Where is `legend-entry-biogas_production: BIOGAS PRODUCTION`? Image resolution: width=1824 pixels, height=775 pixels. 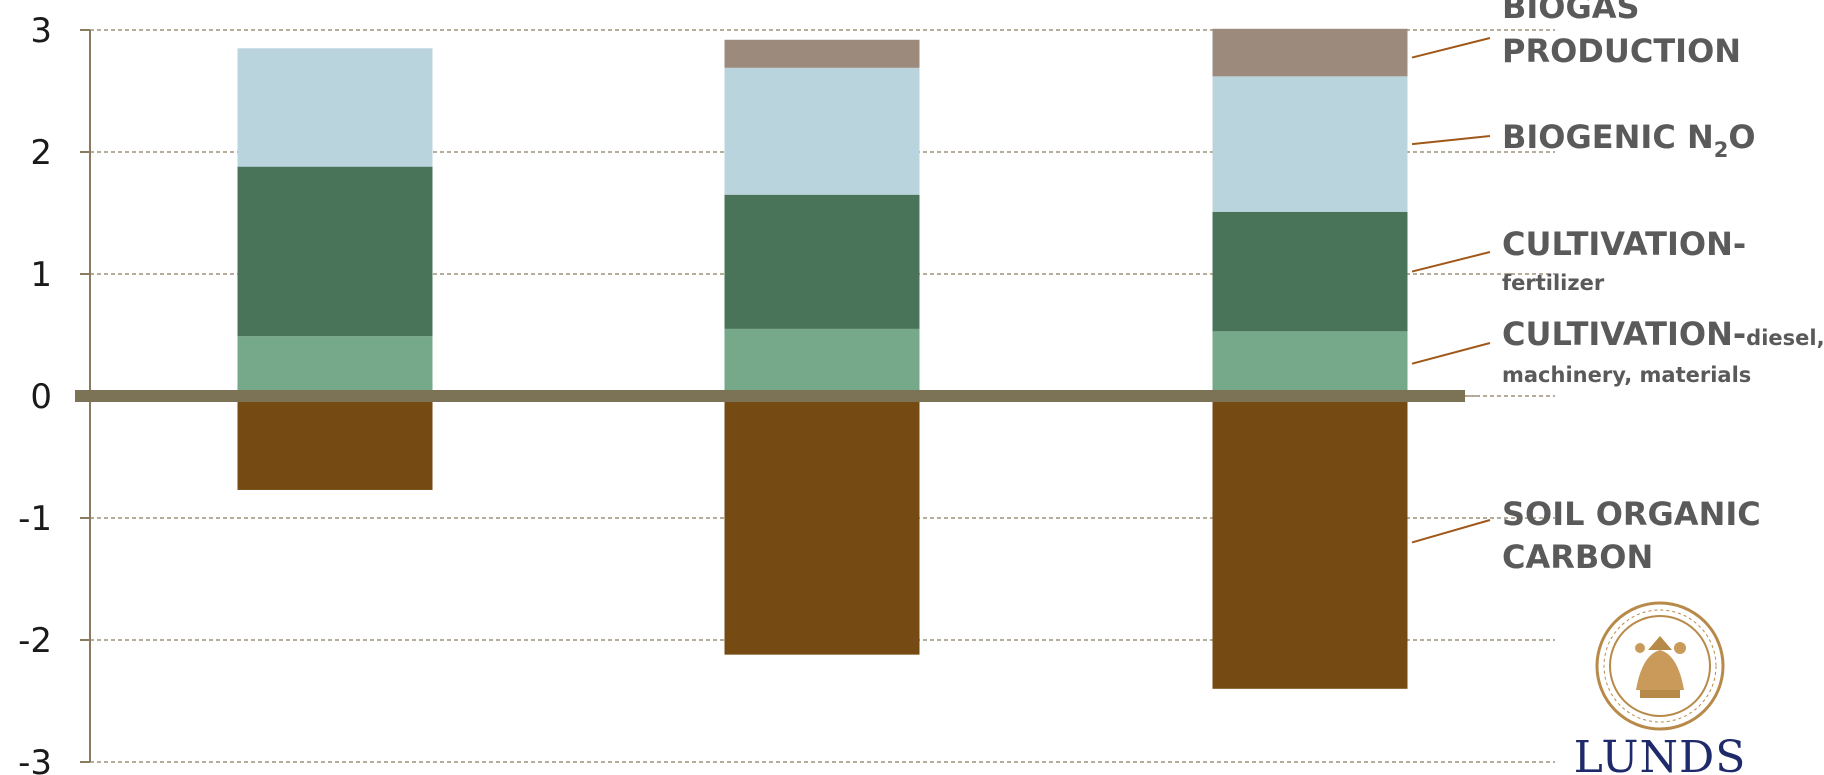
legend-entry-biogas_production: BIOGAS PRODUCTION is located at coordinates (1576, 35).